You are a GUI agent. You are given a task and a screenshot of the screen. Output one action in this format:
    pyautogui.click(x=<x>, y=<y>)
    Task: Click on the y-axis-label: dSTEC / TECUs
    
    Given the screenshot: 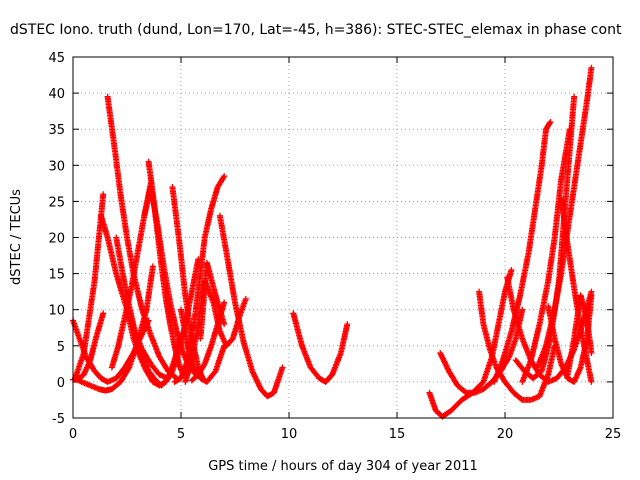 What is the action you would take?
    pyautogui.click(x=16, y=237)
    